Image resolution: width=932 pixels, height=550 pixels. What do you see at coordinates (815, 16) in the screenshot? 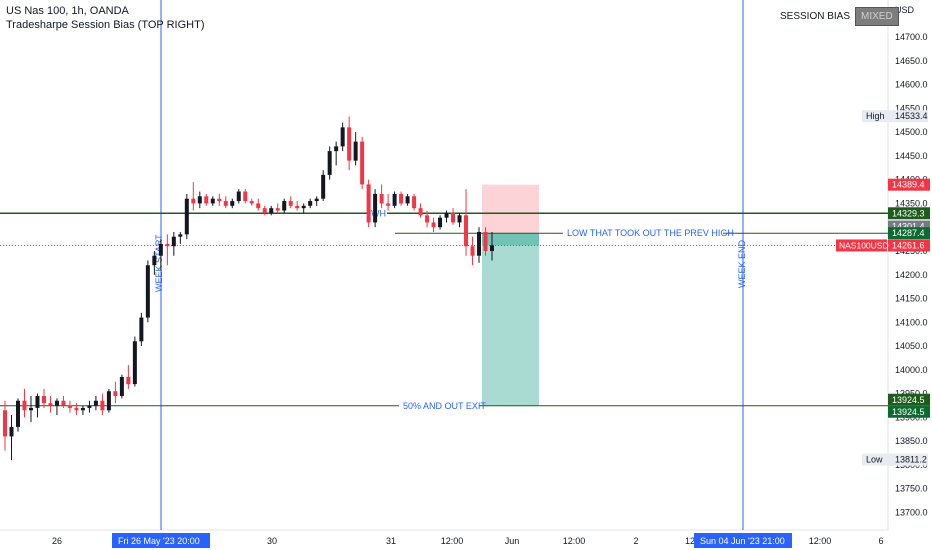
I see `session-bias-label: SESSION BIAS` at bounding box center [815, 16].